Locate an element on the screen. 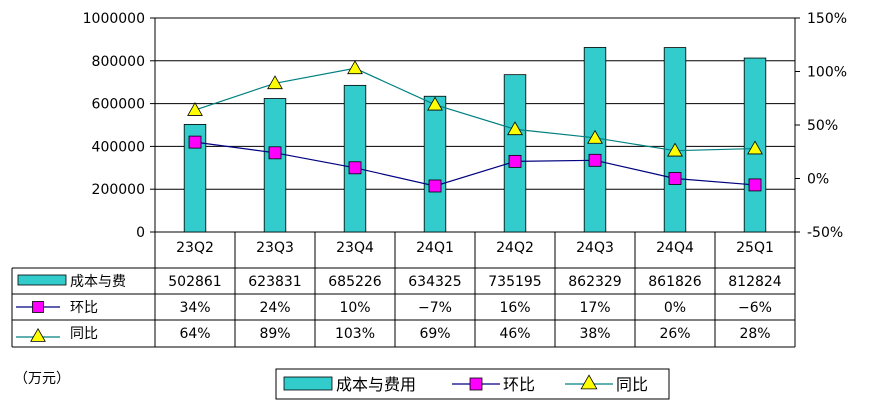 The image size is (876, 408). table-cell-yoy: 103% is located at coordinates (355, 334).